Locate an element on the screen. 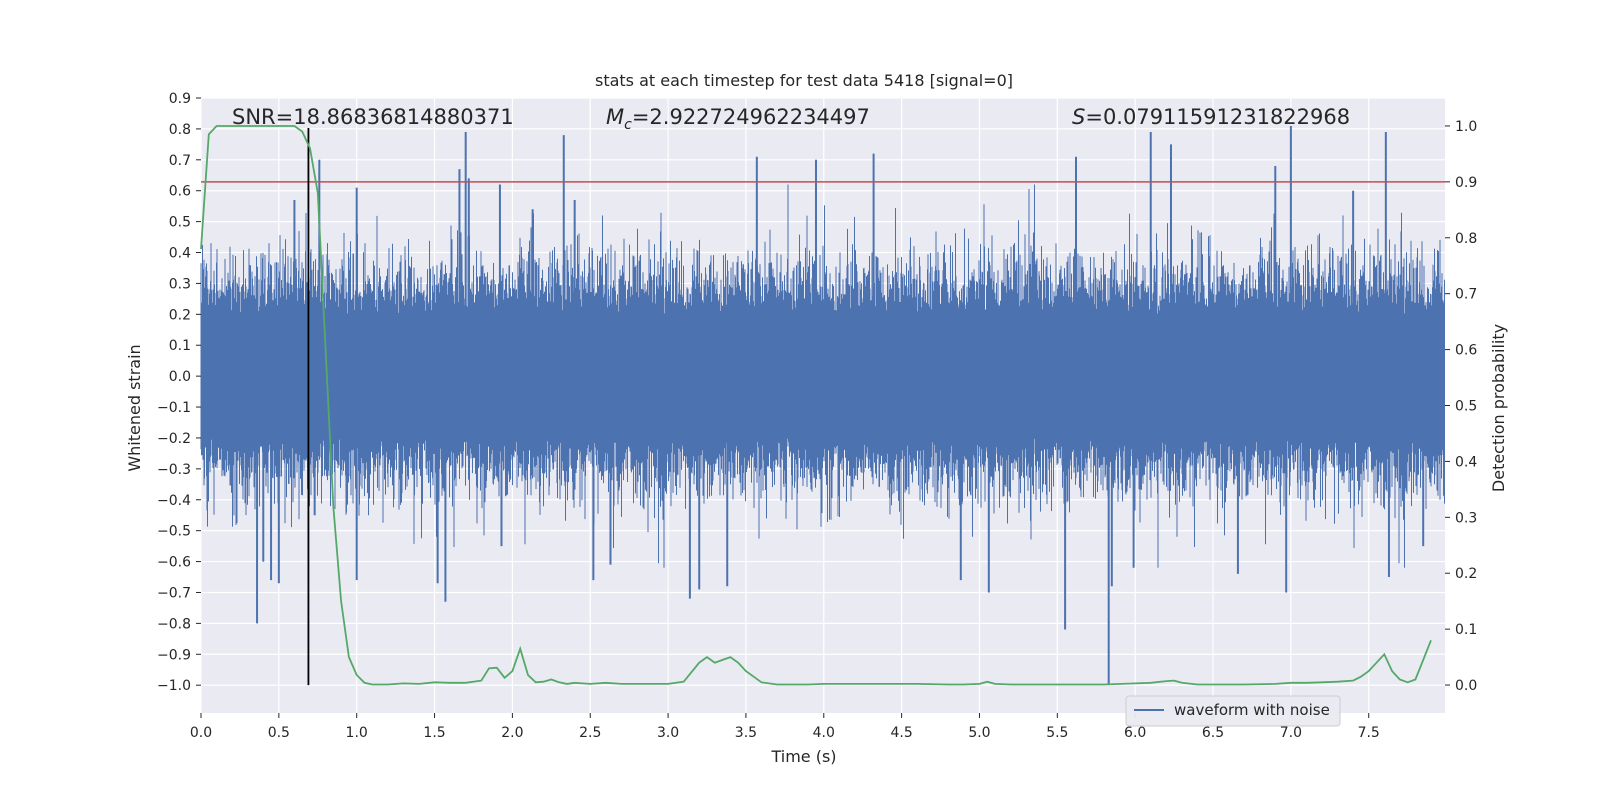 The height and width of the screenshot is (800, 1600). y-tick-label-left: 0.0 is located at coordinates (180, 377).